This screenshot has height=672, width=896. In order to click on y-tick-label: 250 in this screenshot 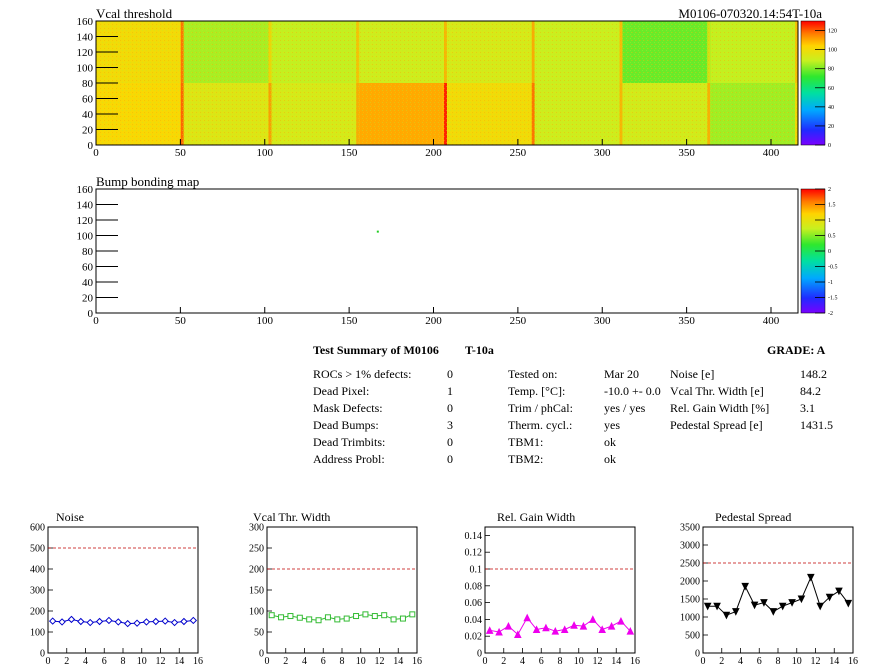, I will do `click(256, 549)`.